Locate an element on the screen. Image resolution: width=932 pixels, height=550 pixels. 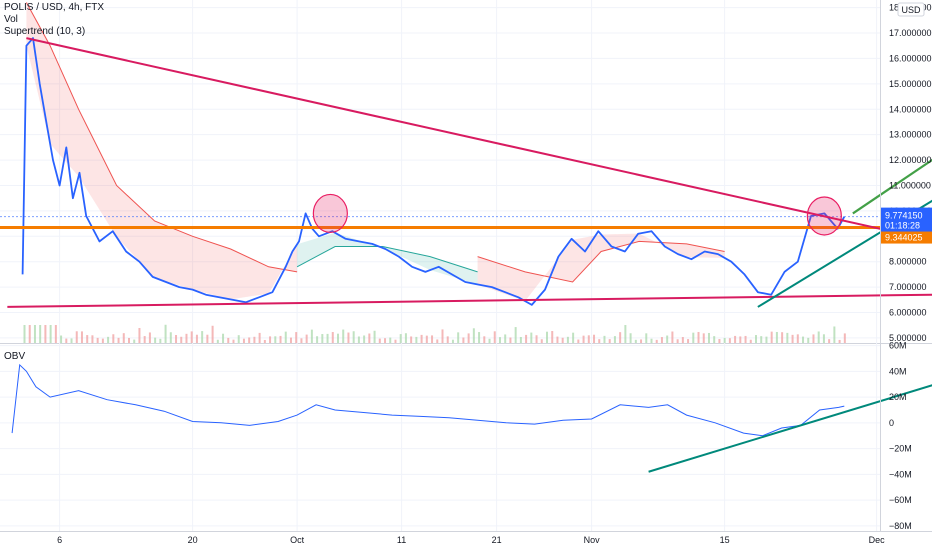
obv-tick-label: −20M is located at coordinates (900, 449).